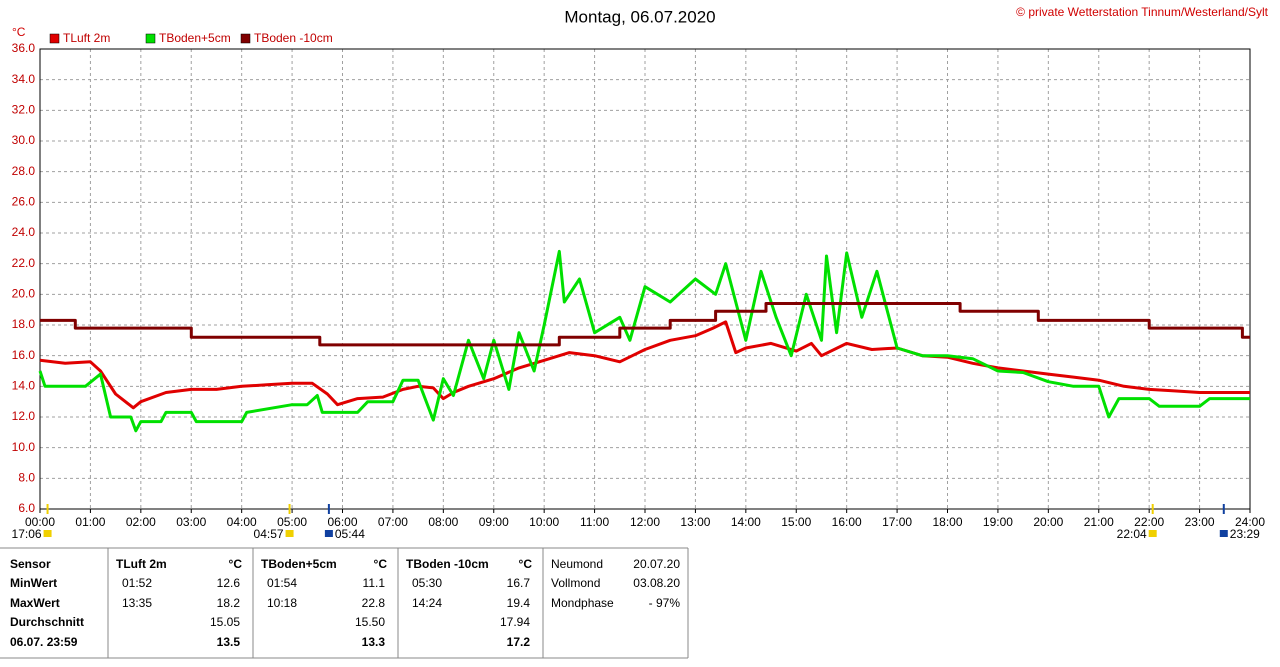 This screenshot has height=667, width=1280. Describe the element at coordinates (443, 522) in the screenshot. I see `x-tick-label: 08:00` at that location.